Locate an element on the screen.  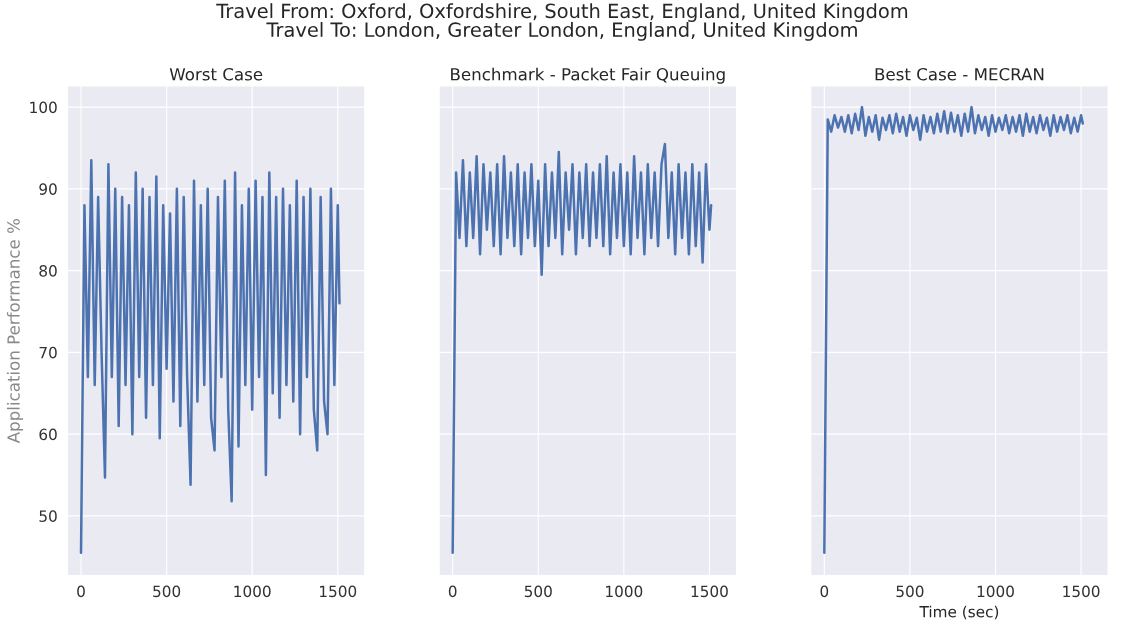
y-tick-label: 50 is located at coordinates (48, 516).